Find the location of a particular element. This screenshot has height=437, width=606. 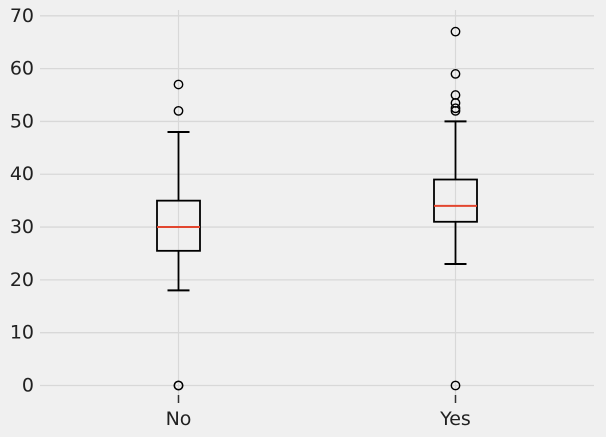

x-tick-label: No is located at coordinates (179, 419).